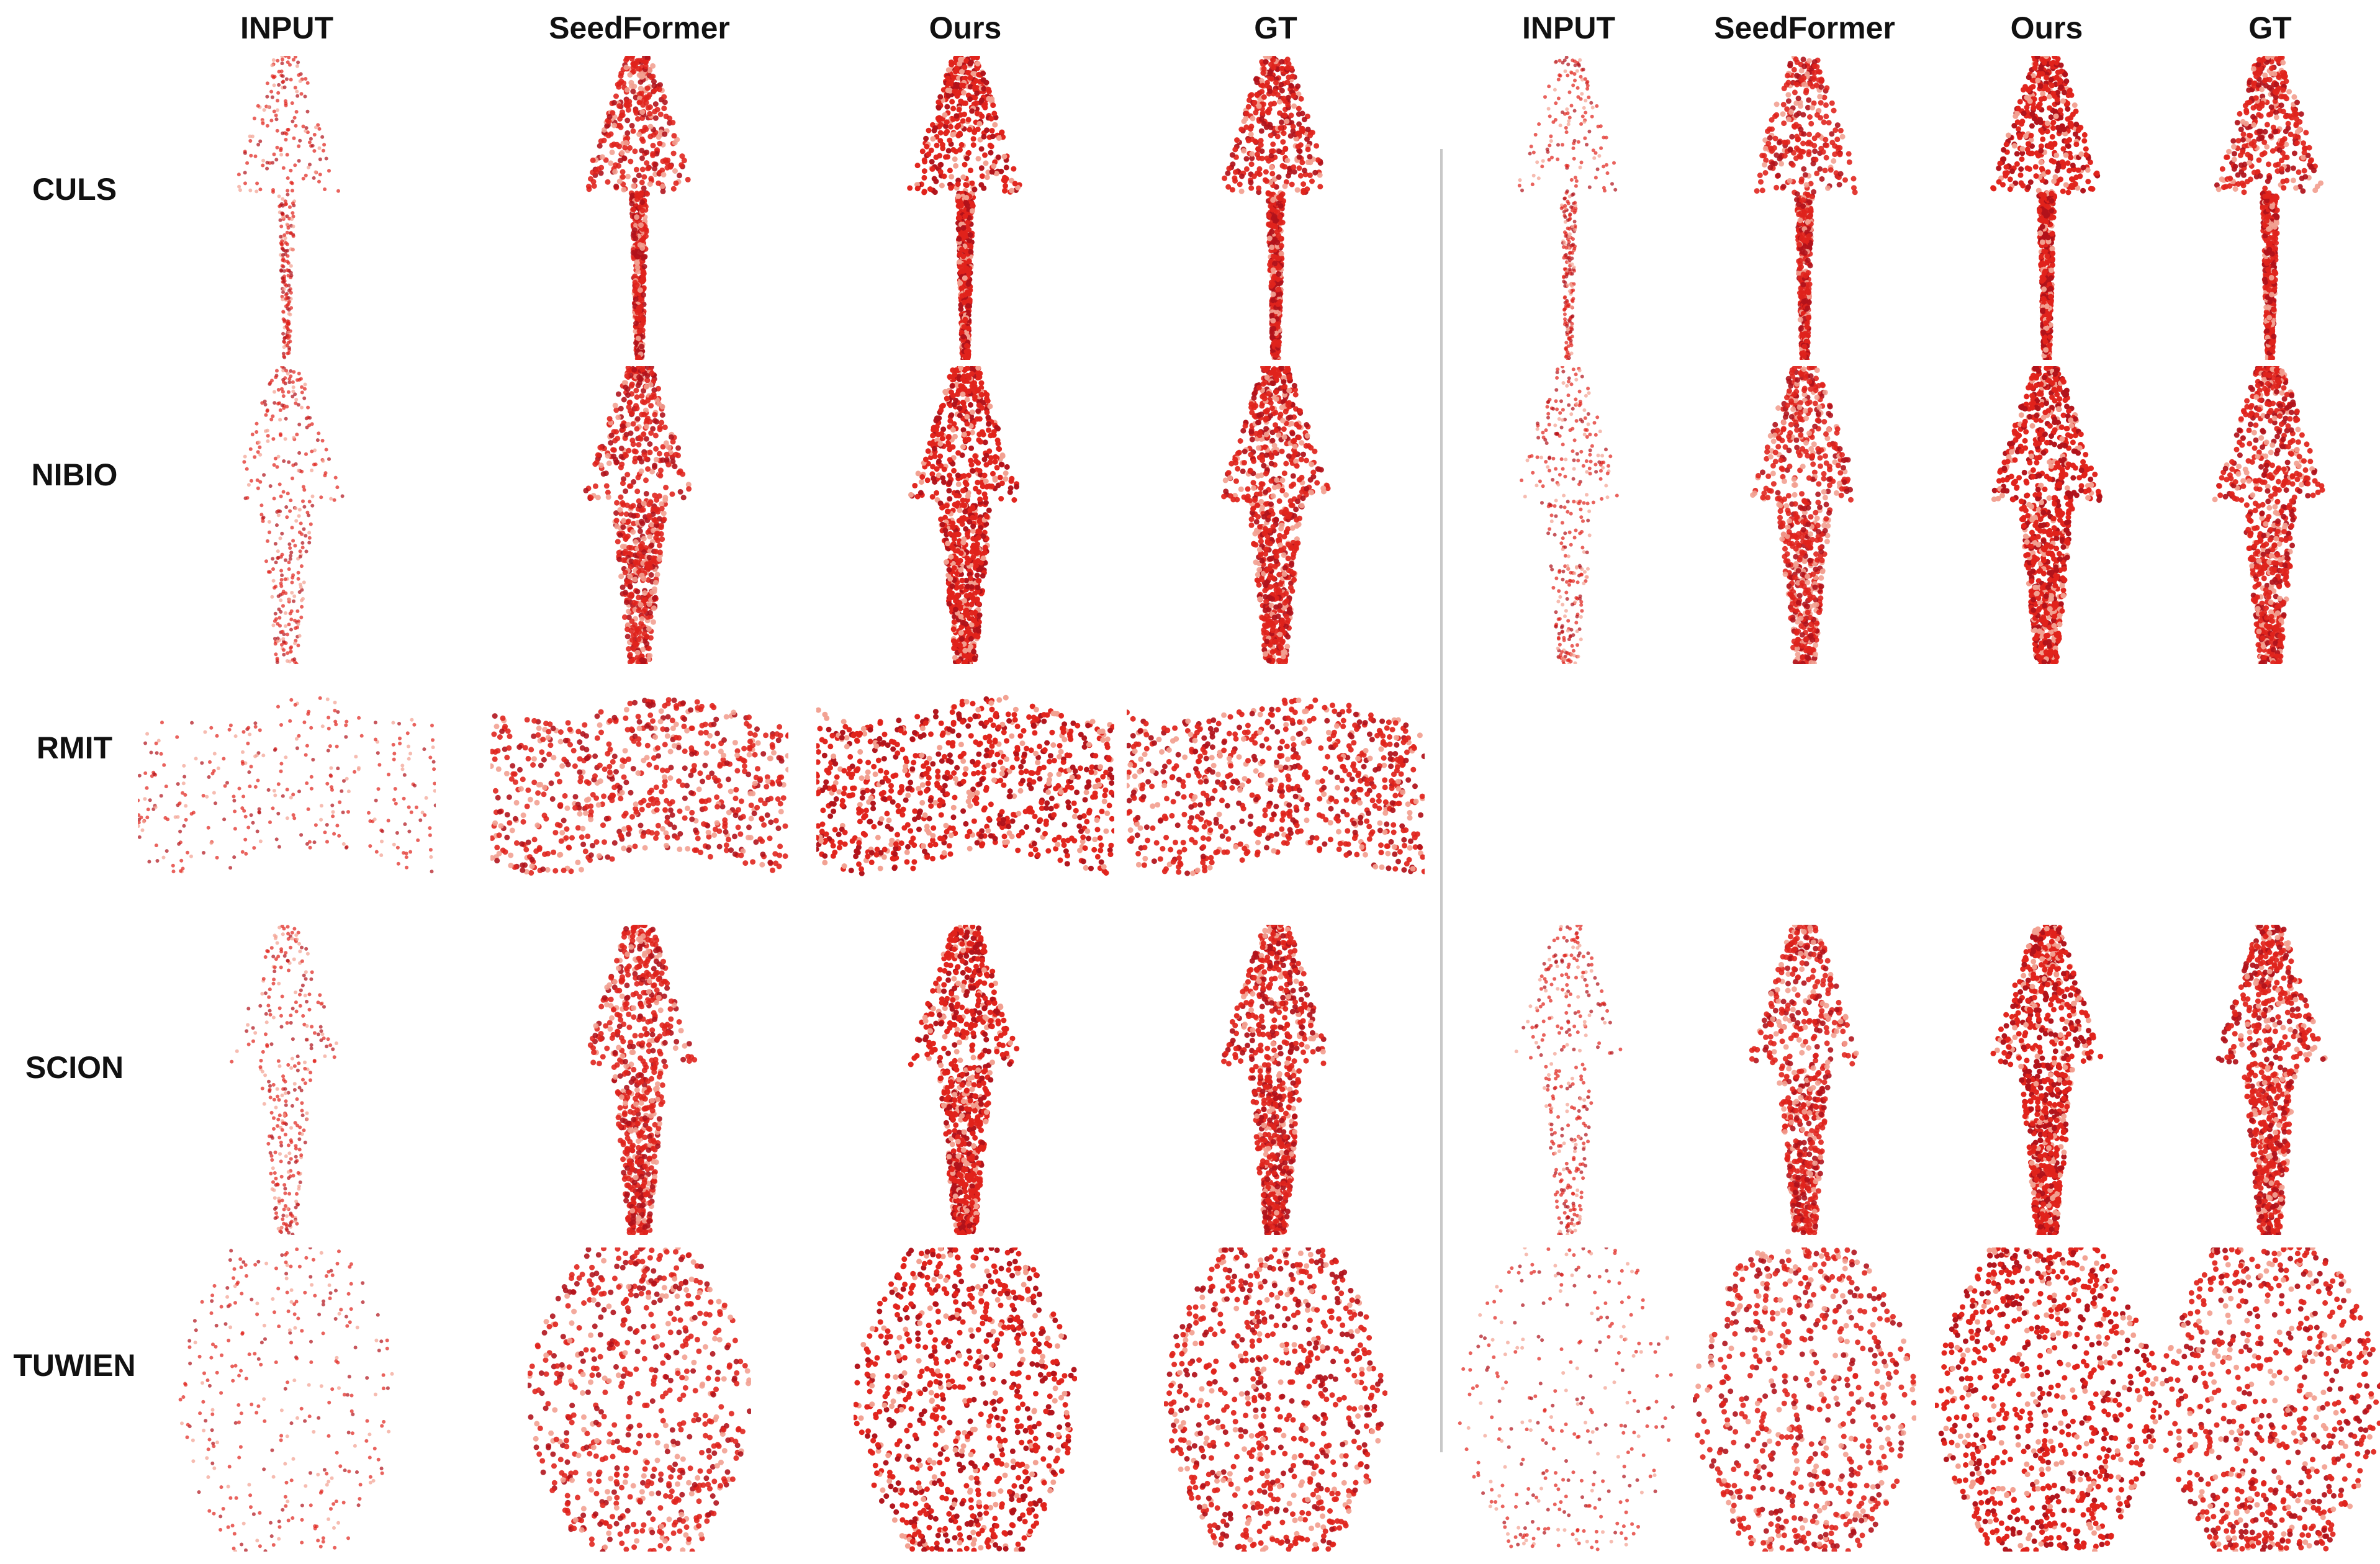  Describe the element at coordinates (1804, 28) in the screenshot. I see `column-header-seedformer-right: SeedFormer` at that location.